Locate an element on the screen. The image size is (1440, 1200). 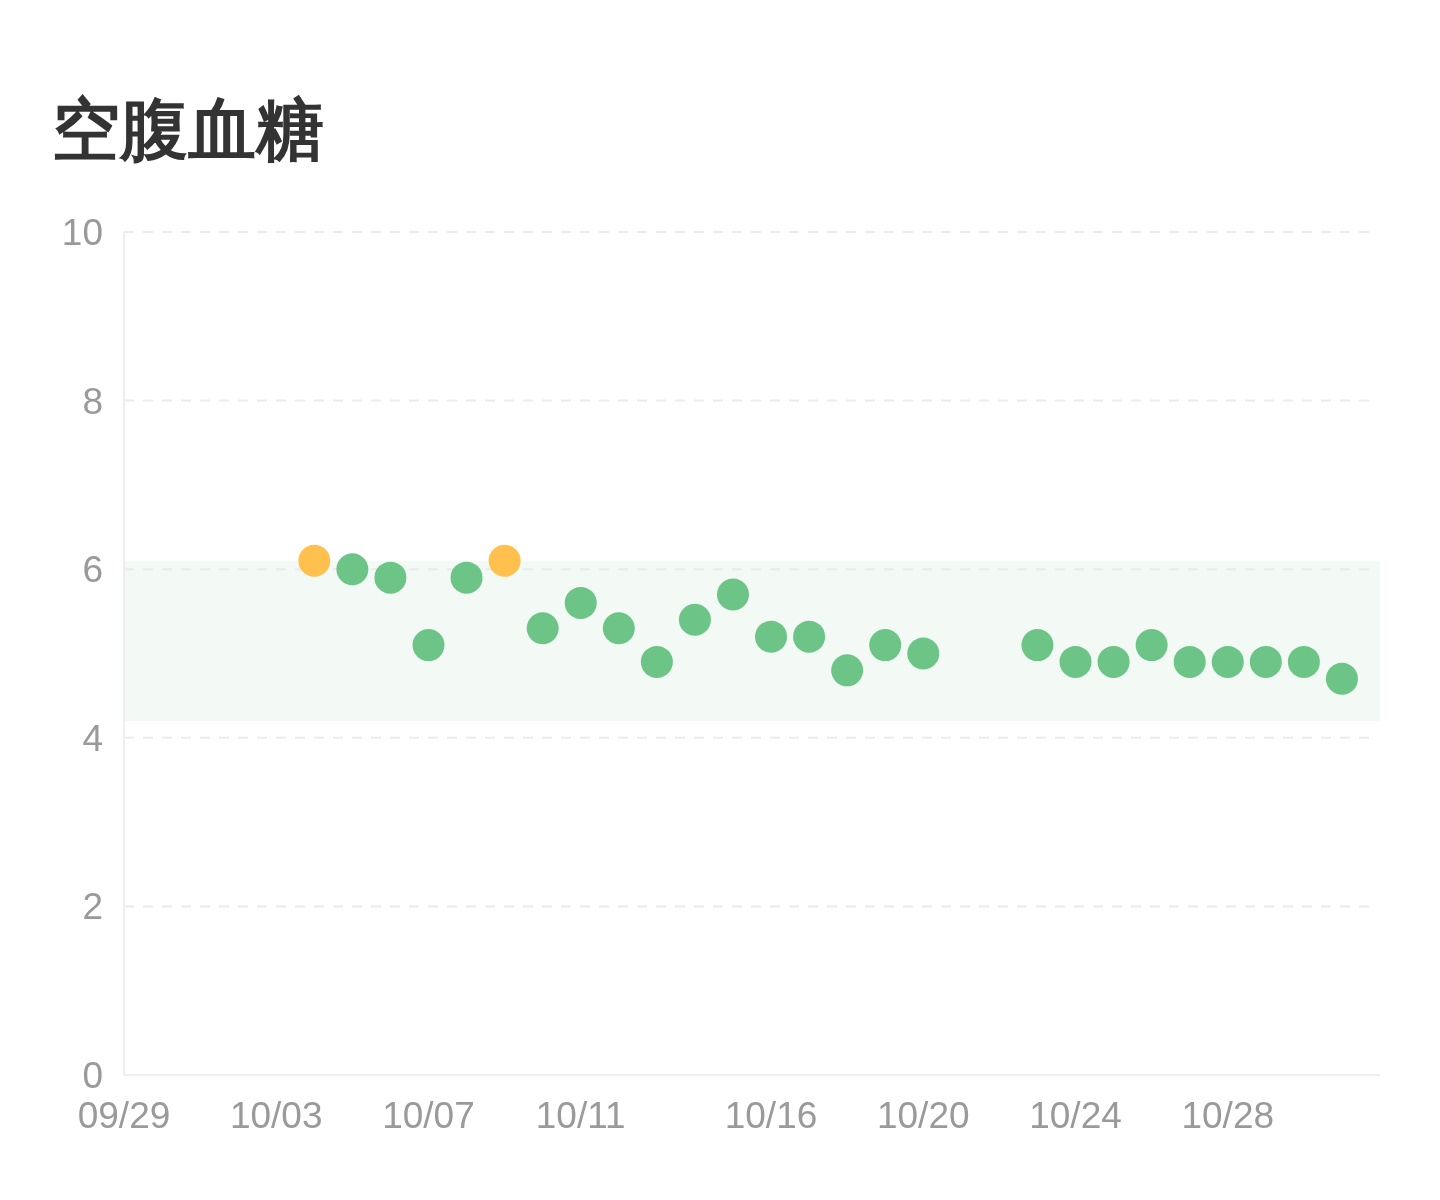
x-tick-label: 09/29 is located at coordinates (124, 1115).